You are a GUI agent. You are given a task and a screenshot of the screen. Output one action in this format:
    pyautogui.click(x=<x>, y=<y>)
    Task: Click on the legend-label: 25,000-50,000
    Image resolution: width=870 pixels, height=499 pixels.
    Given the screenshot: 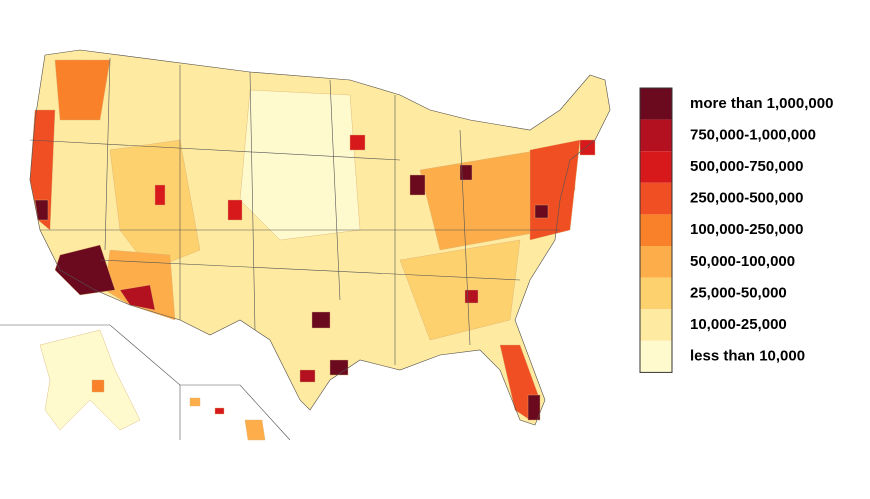 What is the action you would take?
    pyautogui.click(x=738, y=292)
    